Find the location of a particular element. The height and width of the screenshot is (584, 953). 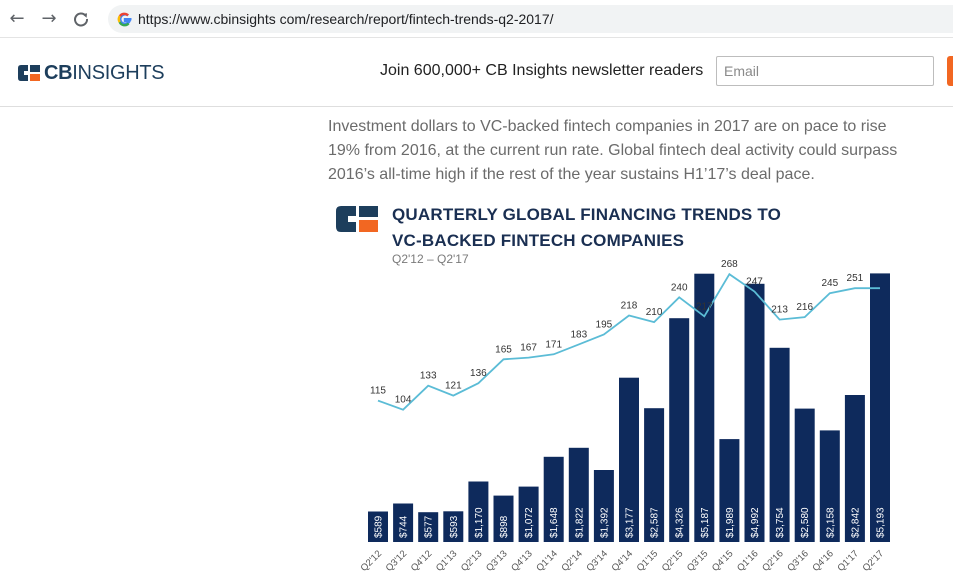

bar-value-label: $2,842 is located at coordinates (855, 522).